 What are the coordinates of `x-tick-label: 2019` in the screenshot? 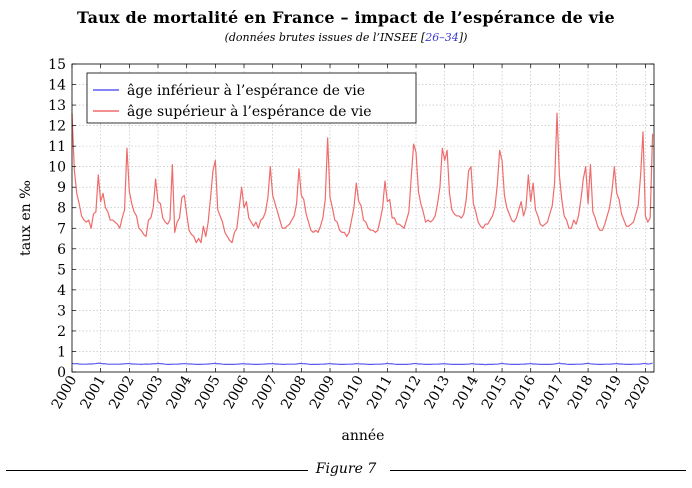 It's located at (610, 392).